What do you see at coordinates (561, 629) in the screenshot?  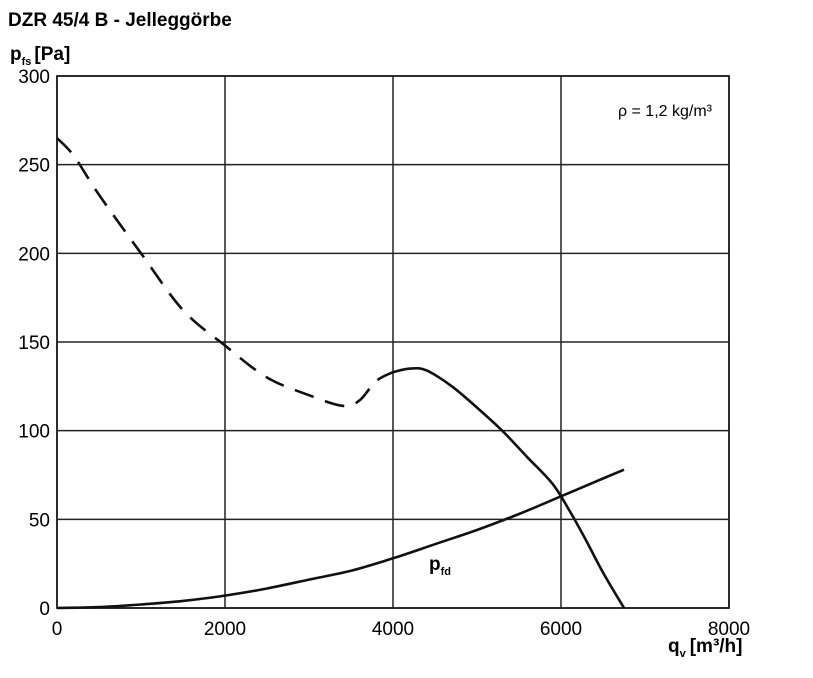 I see `x-tick-label: 6000` at bounding box center [561, 629].